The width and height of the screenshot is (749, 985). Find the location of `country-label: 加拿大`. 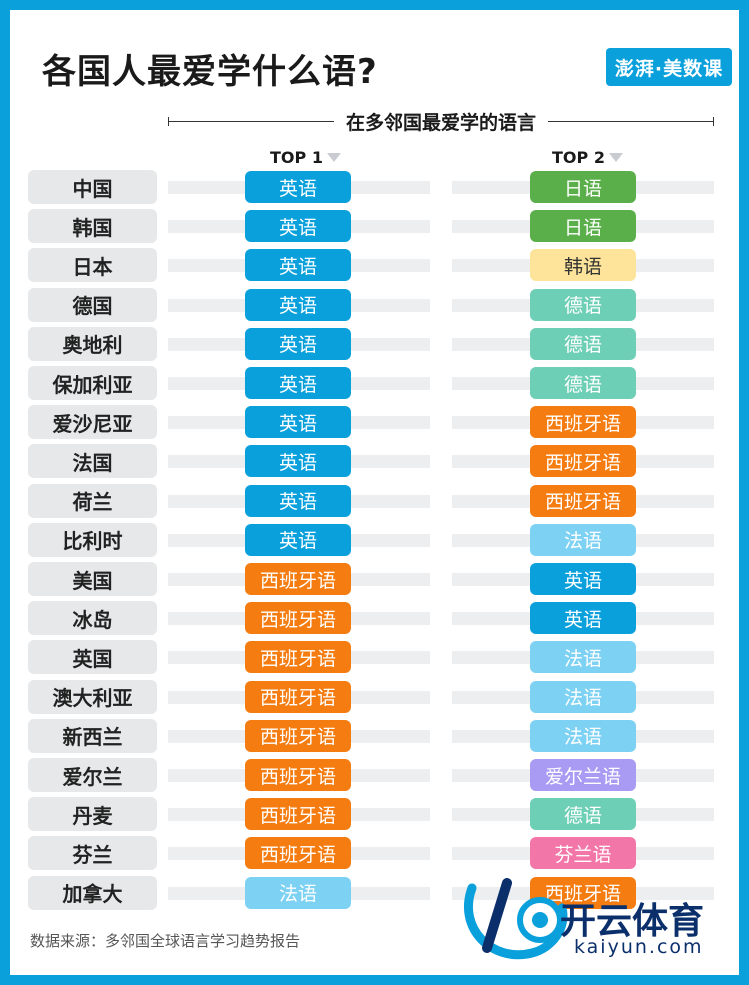

country-label: 加拿大 is located at coordinates (92, 892).